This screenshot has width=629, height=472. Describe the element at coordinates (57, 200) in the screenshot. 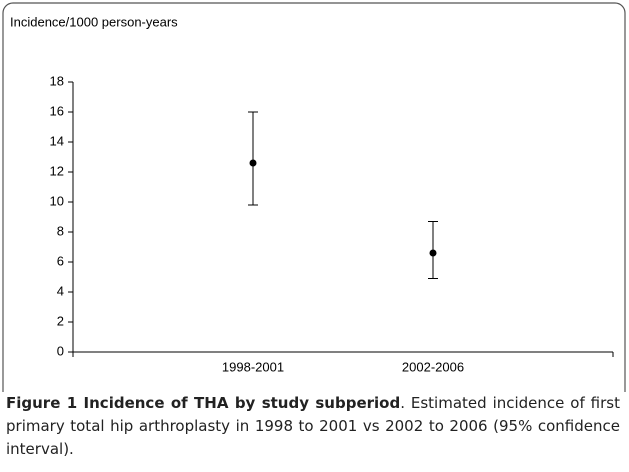

I see `y-tick-label: 10` at that location.